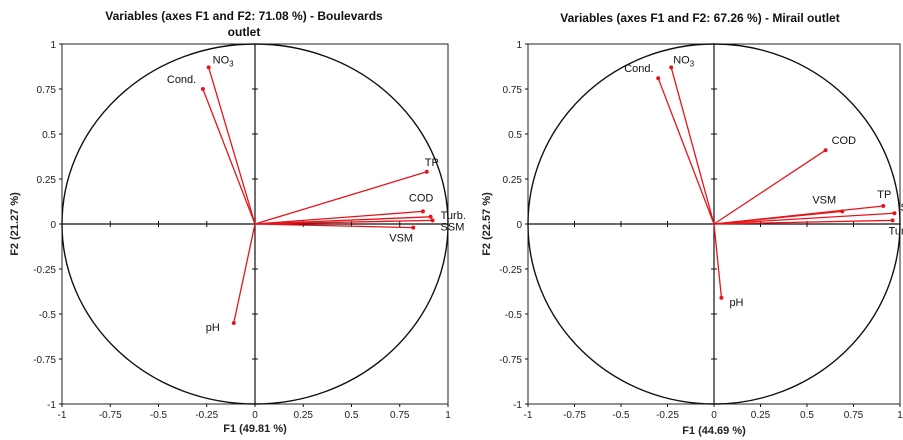 The image size is (903, 440). Describe the element at coordinates (487, 224) in the screenshot. I see `y-axis-label: F2 (22.57 %)` at that location.